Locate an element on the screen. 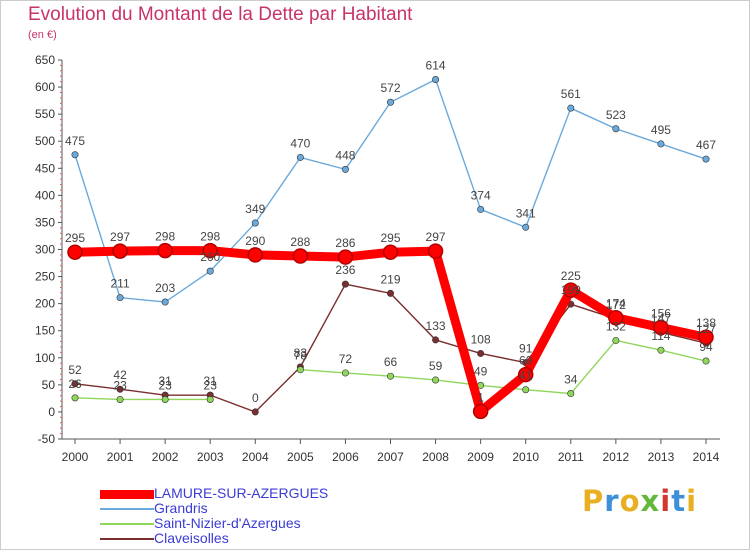  data-label: 341 is located at coordinates (526, 213).